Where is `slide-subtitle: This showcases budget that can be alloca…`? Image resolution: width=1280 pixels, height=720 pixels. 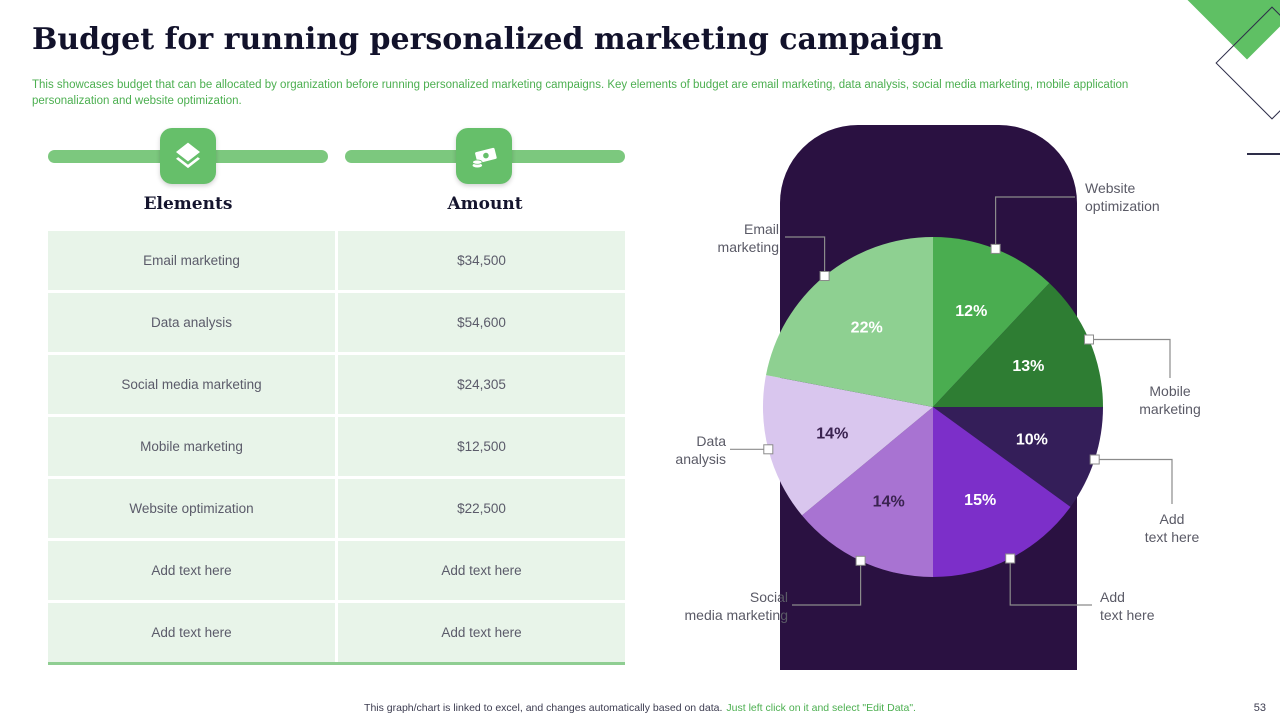 slide-subtitle: This showcases budget that can be alloca… is located at coordinates (580, 93).